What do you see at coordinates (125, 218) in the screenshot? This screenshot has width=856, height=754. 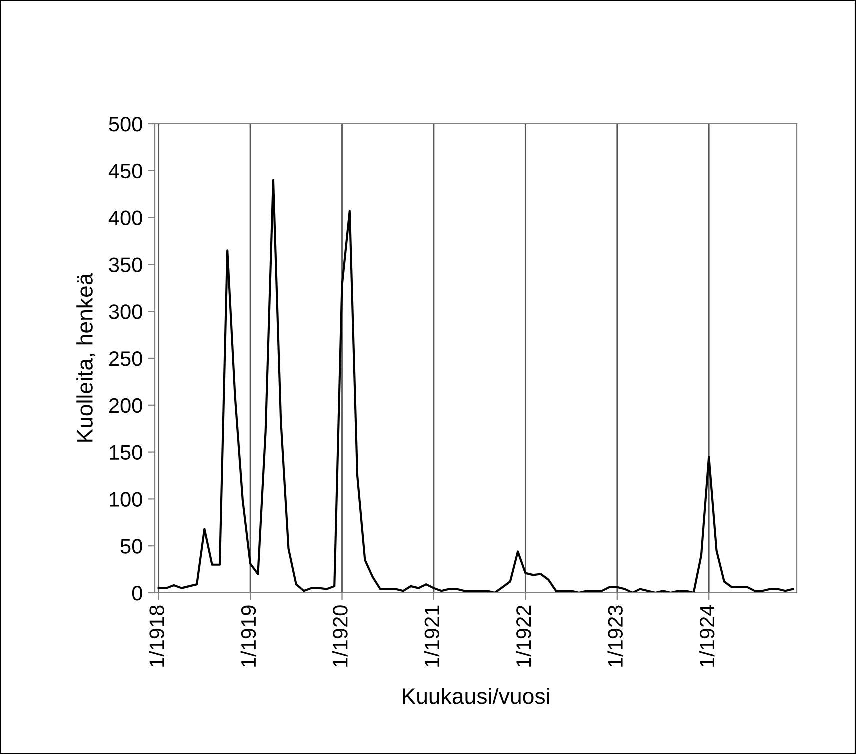 I see `y-tick-label: 400` at bounding box center [125, 218].